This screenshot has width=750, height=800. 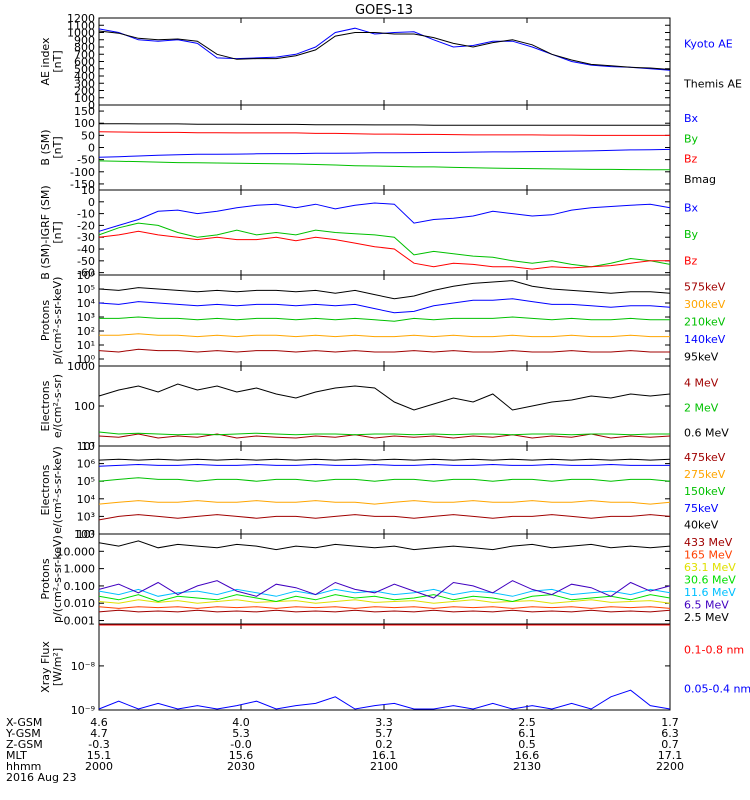 What do you see at coordinates (384, 733) in the screenshot?
I see `footer-value: 5.7` at bounding box center [384, 733].